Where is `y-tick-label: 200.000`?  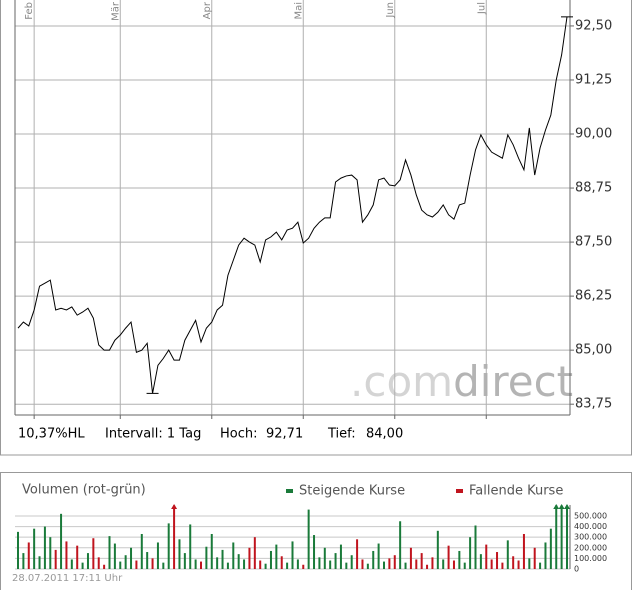 y-tick-label: 200.000 is located at coordinates (590, 547).